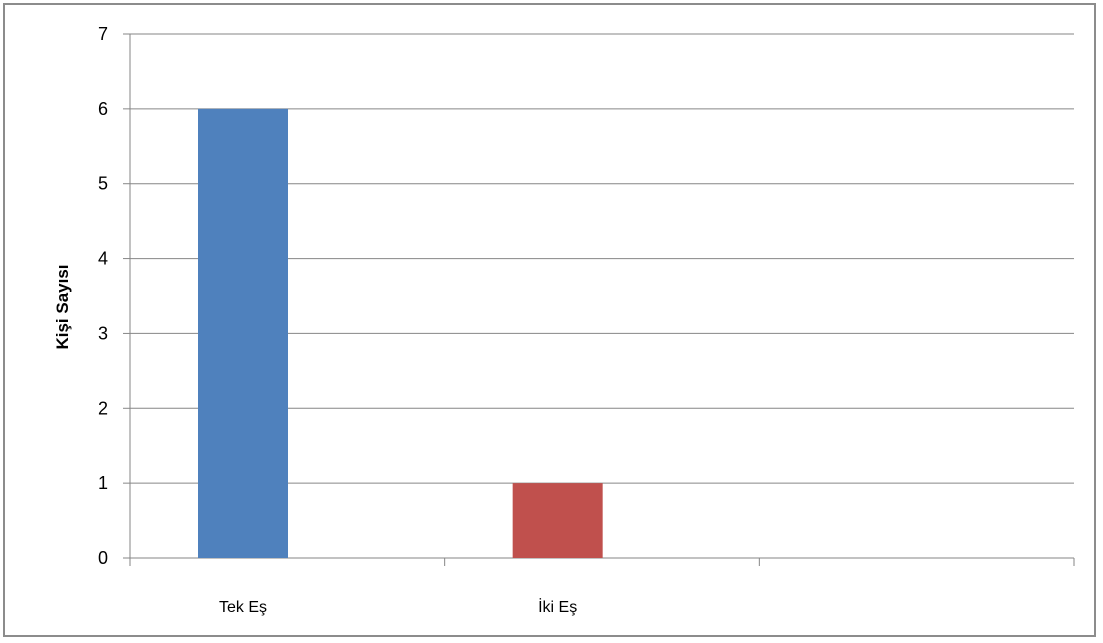 The width and height of the screenshot is (1103, 643). What do you see at coordinates (103, 408) in the screenshot?
I see `y-tick-label: 2` at bounding box center [103, 408].